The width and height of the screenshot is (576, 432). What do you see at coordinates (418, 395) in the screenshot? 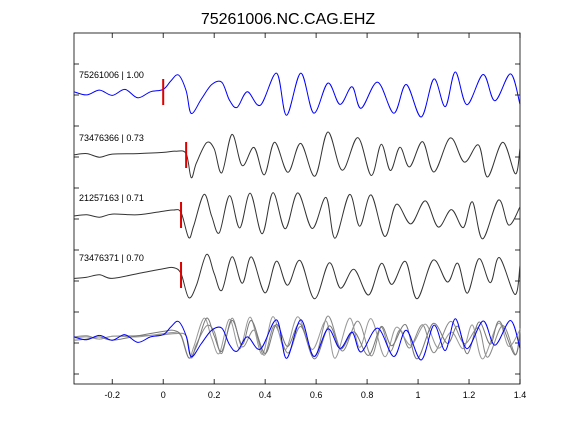
I see `x-tick-label: 1` at bounding box center [418, 395].